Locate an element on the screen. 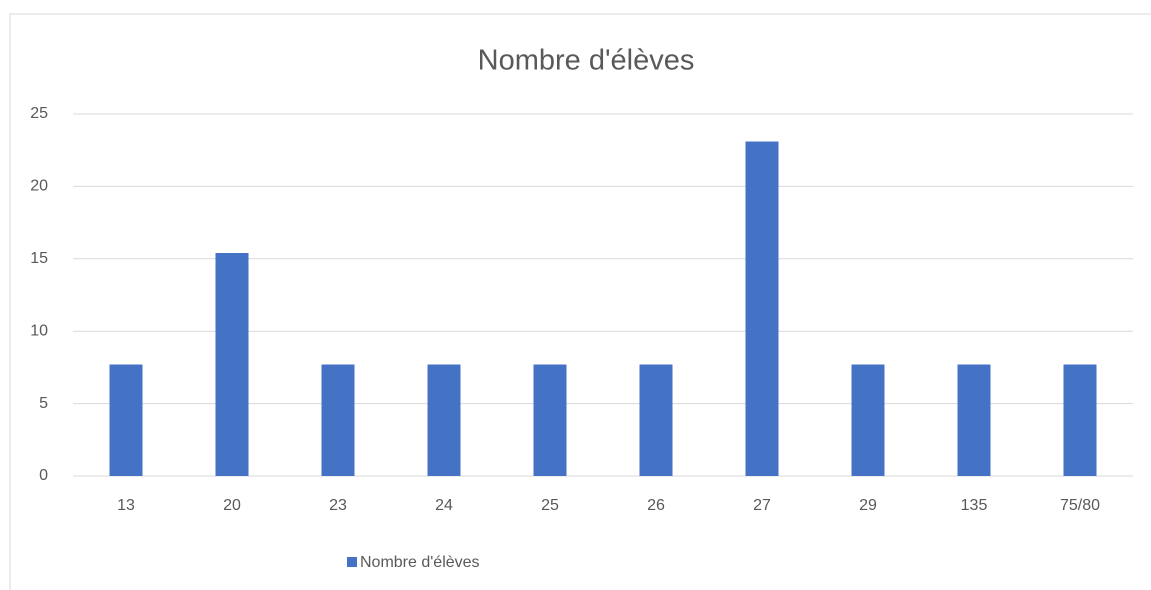 This screenshot has height=590, width=1151. y-tick-label: 20 is located at coordinates (39, 186).